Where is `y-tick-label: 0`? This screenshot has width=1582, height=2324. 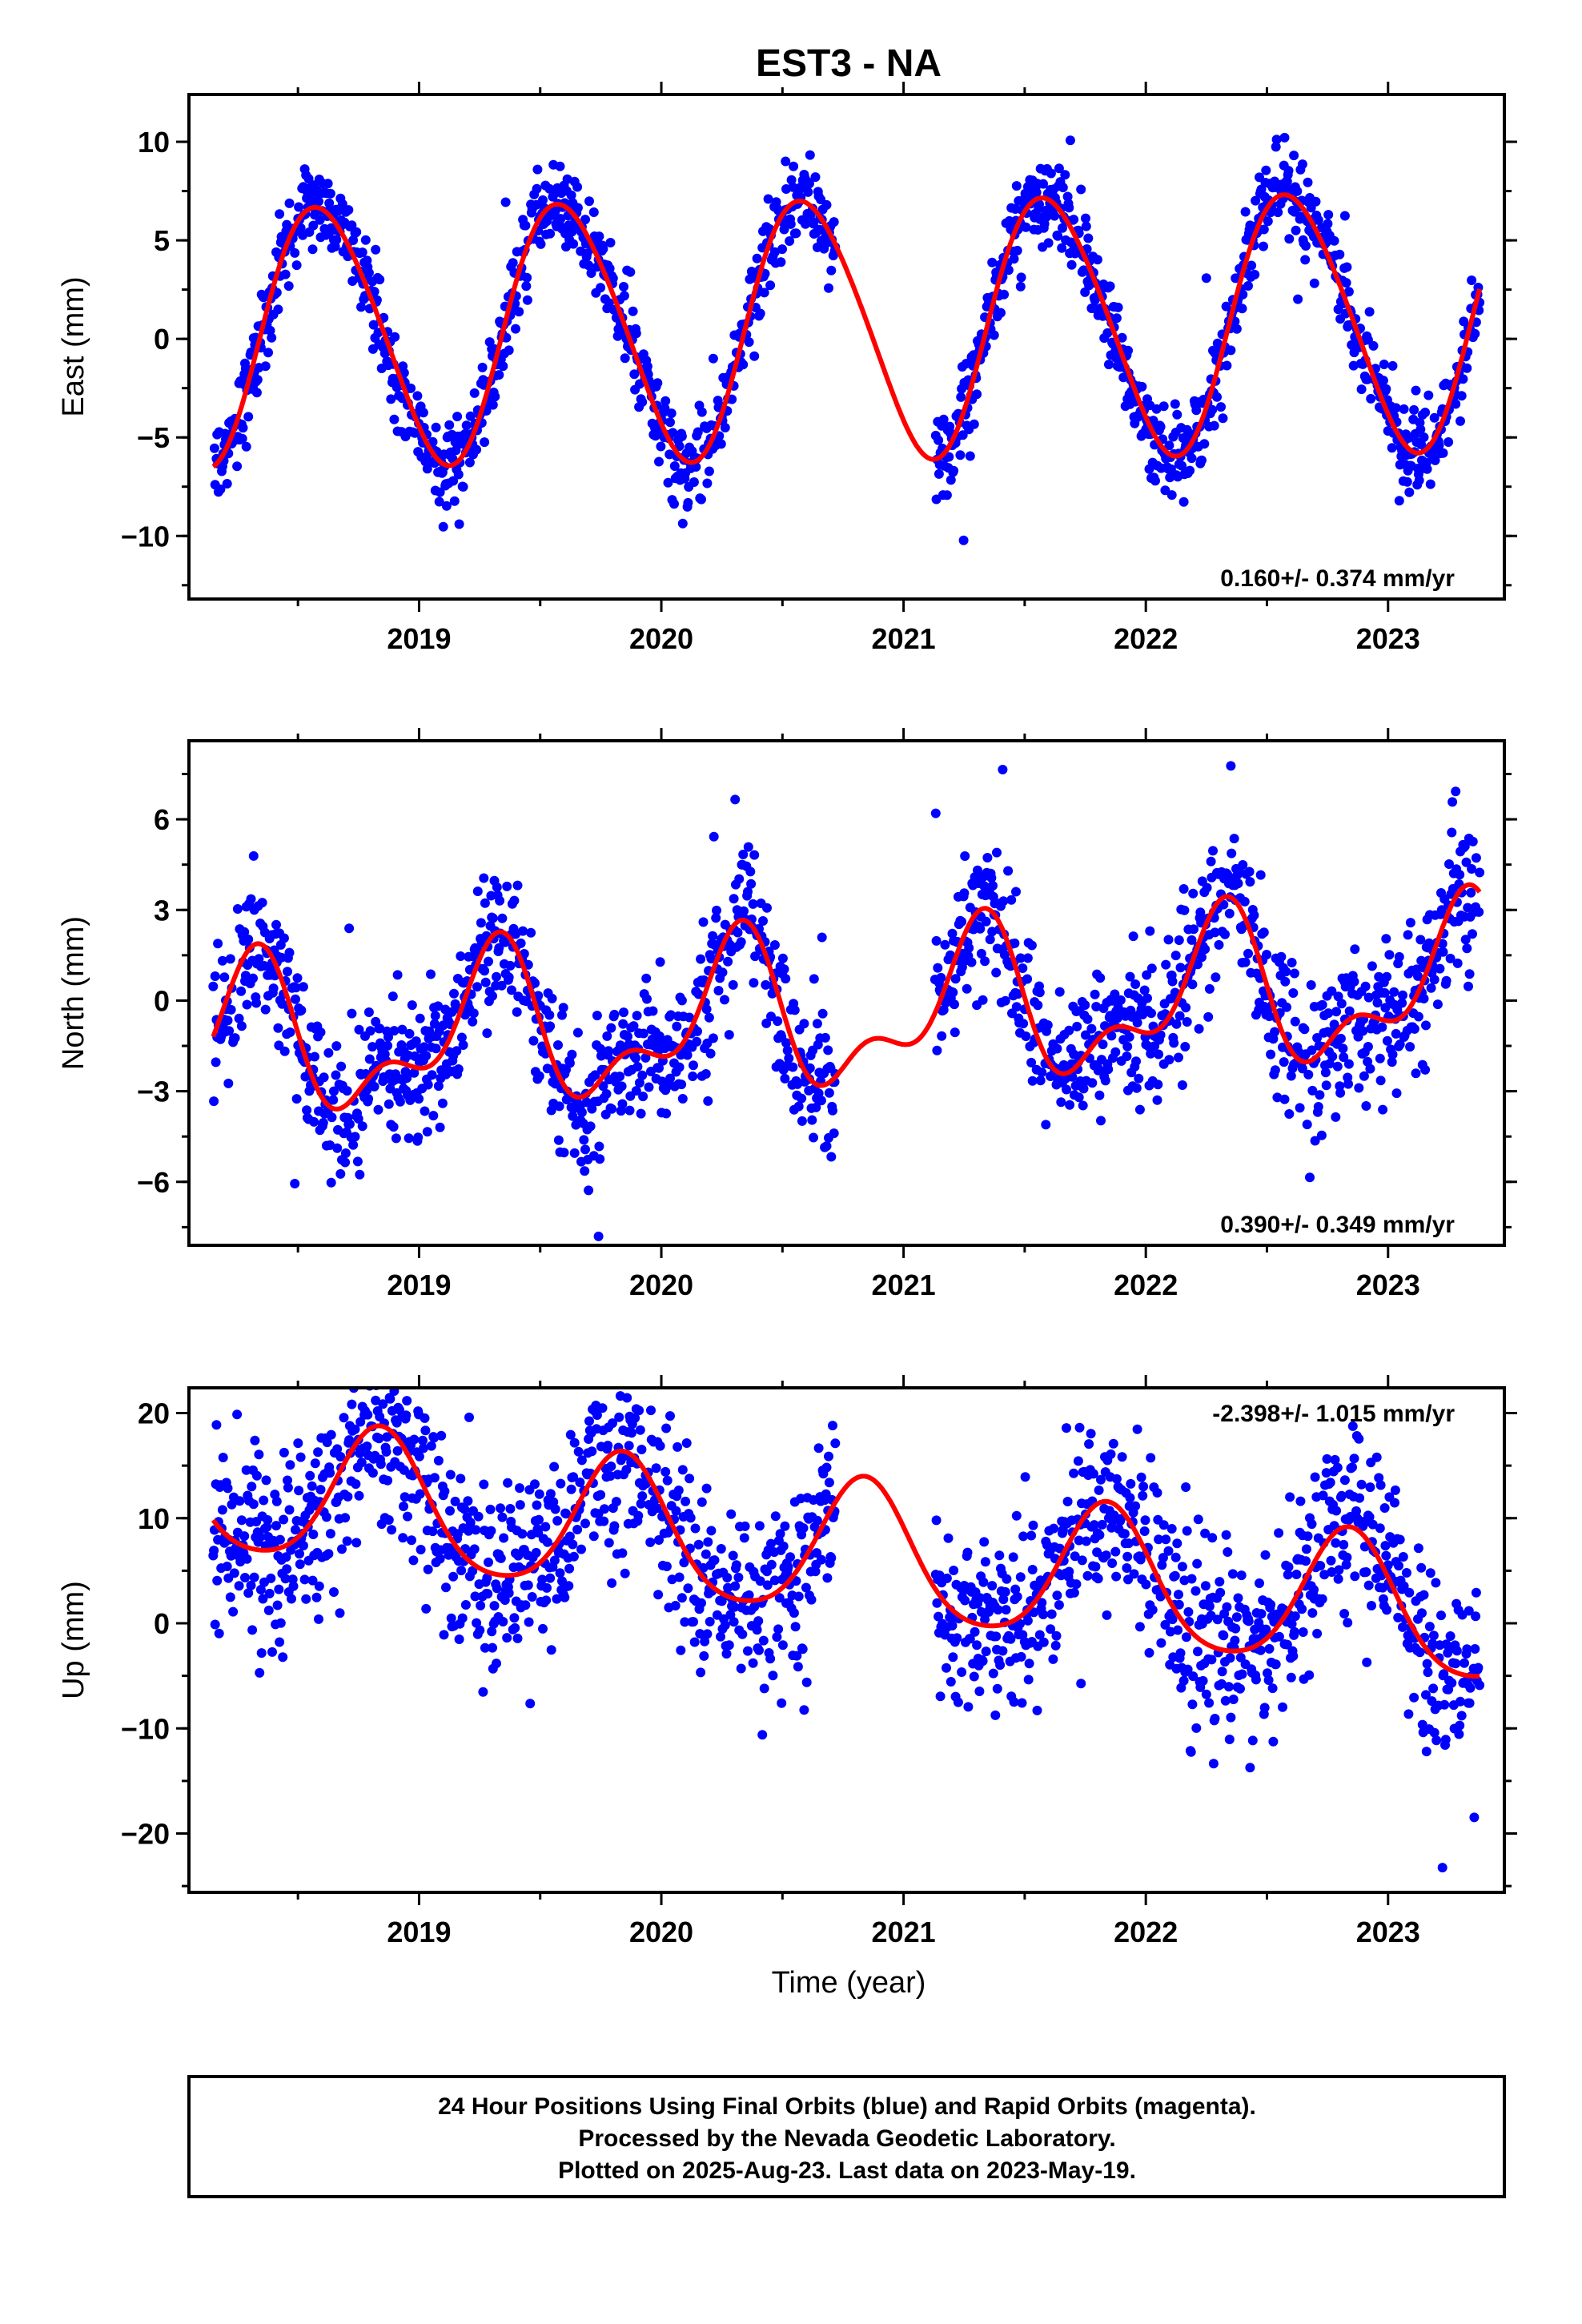
y-tick-label: 0 is located at coordinates (162, 1001).